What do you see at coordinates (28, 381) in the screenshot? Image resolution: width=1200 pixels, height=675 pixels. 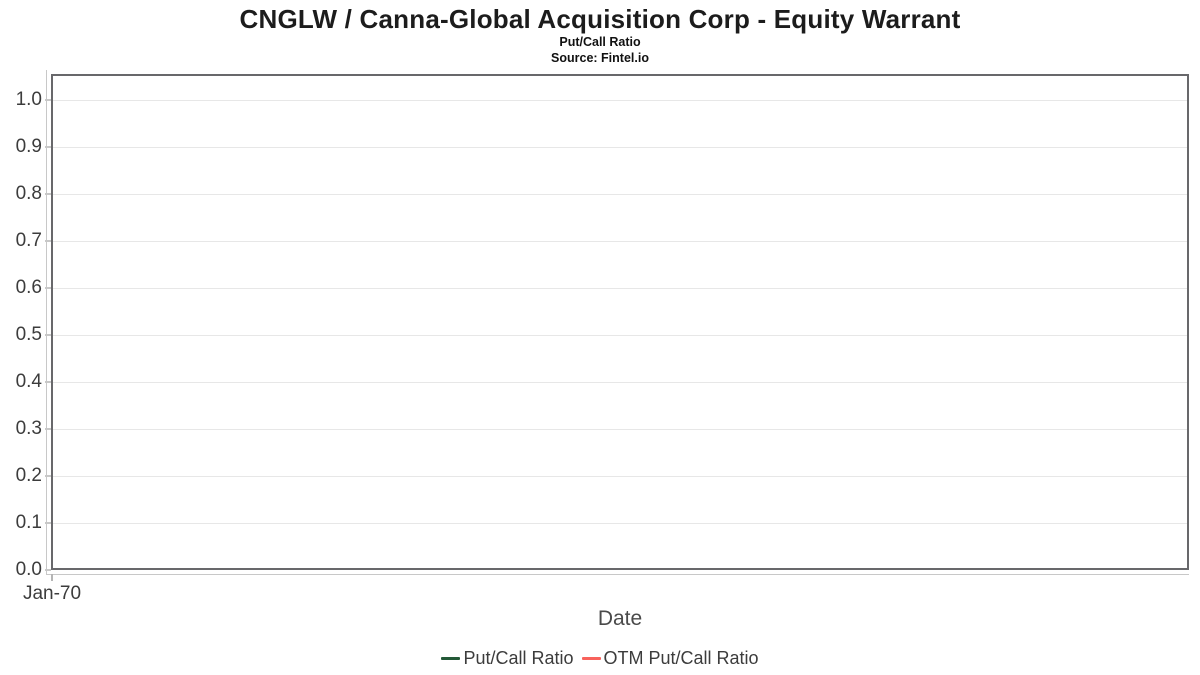 I see `y-tick-label: 0.4` at bounding box center [28, 381].